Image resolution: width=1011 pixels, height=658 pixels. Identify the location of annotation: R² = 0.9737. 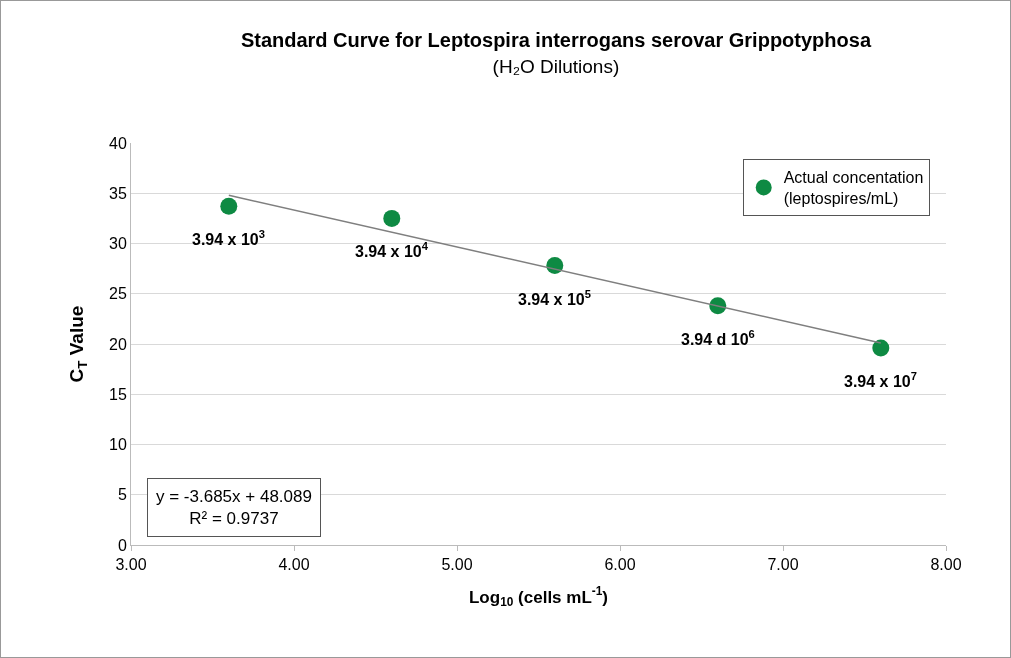
(234, 519).